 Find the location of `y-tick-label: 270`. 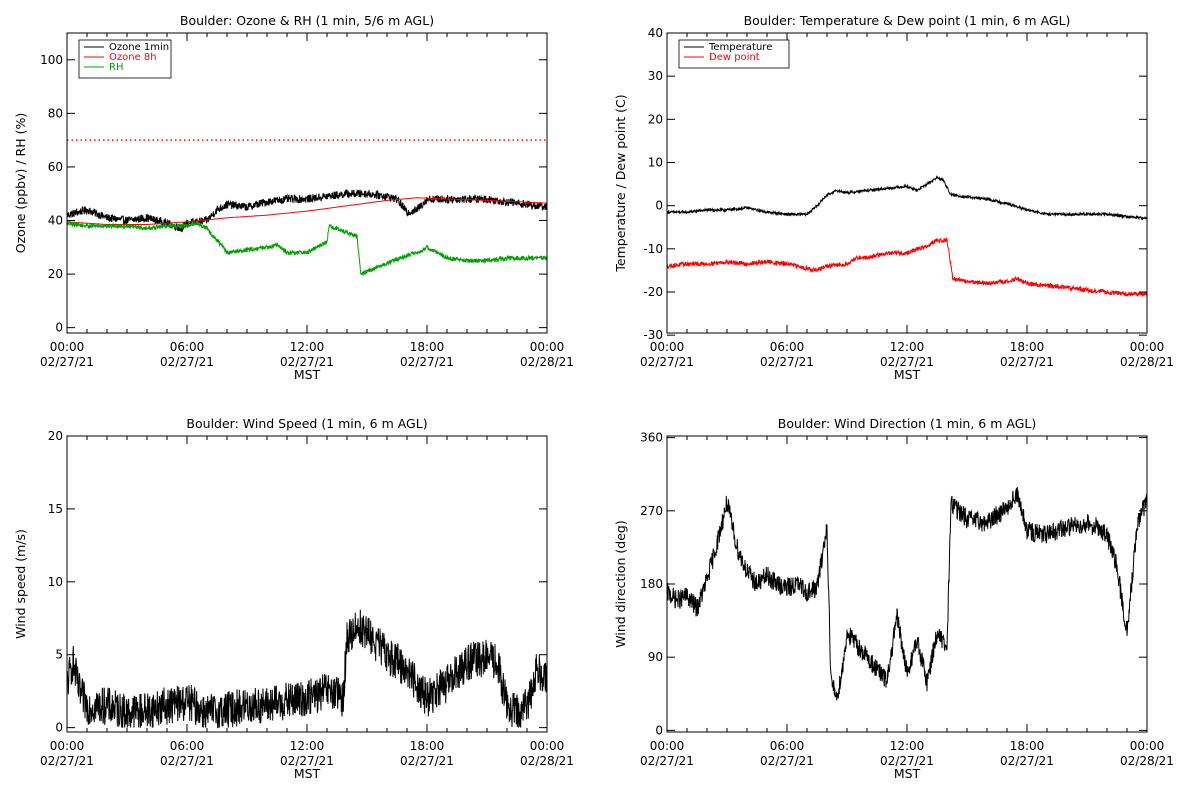

y-tick-label: 270 is located at coordinates (651, 511).